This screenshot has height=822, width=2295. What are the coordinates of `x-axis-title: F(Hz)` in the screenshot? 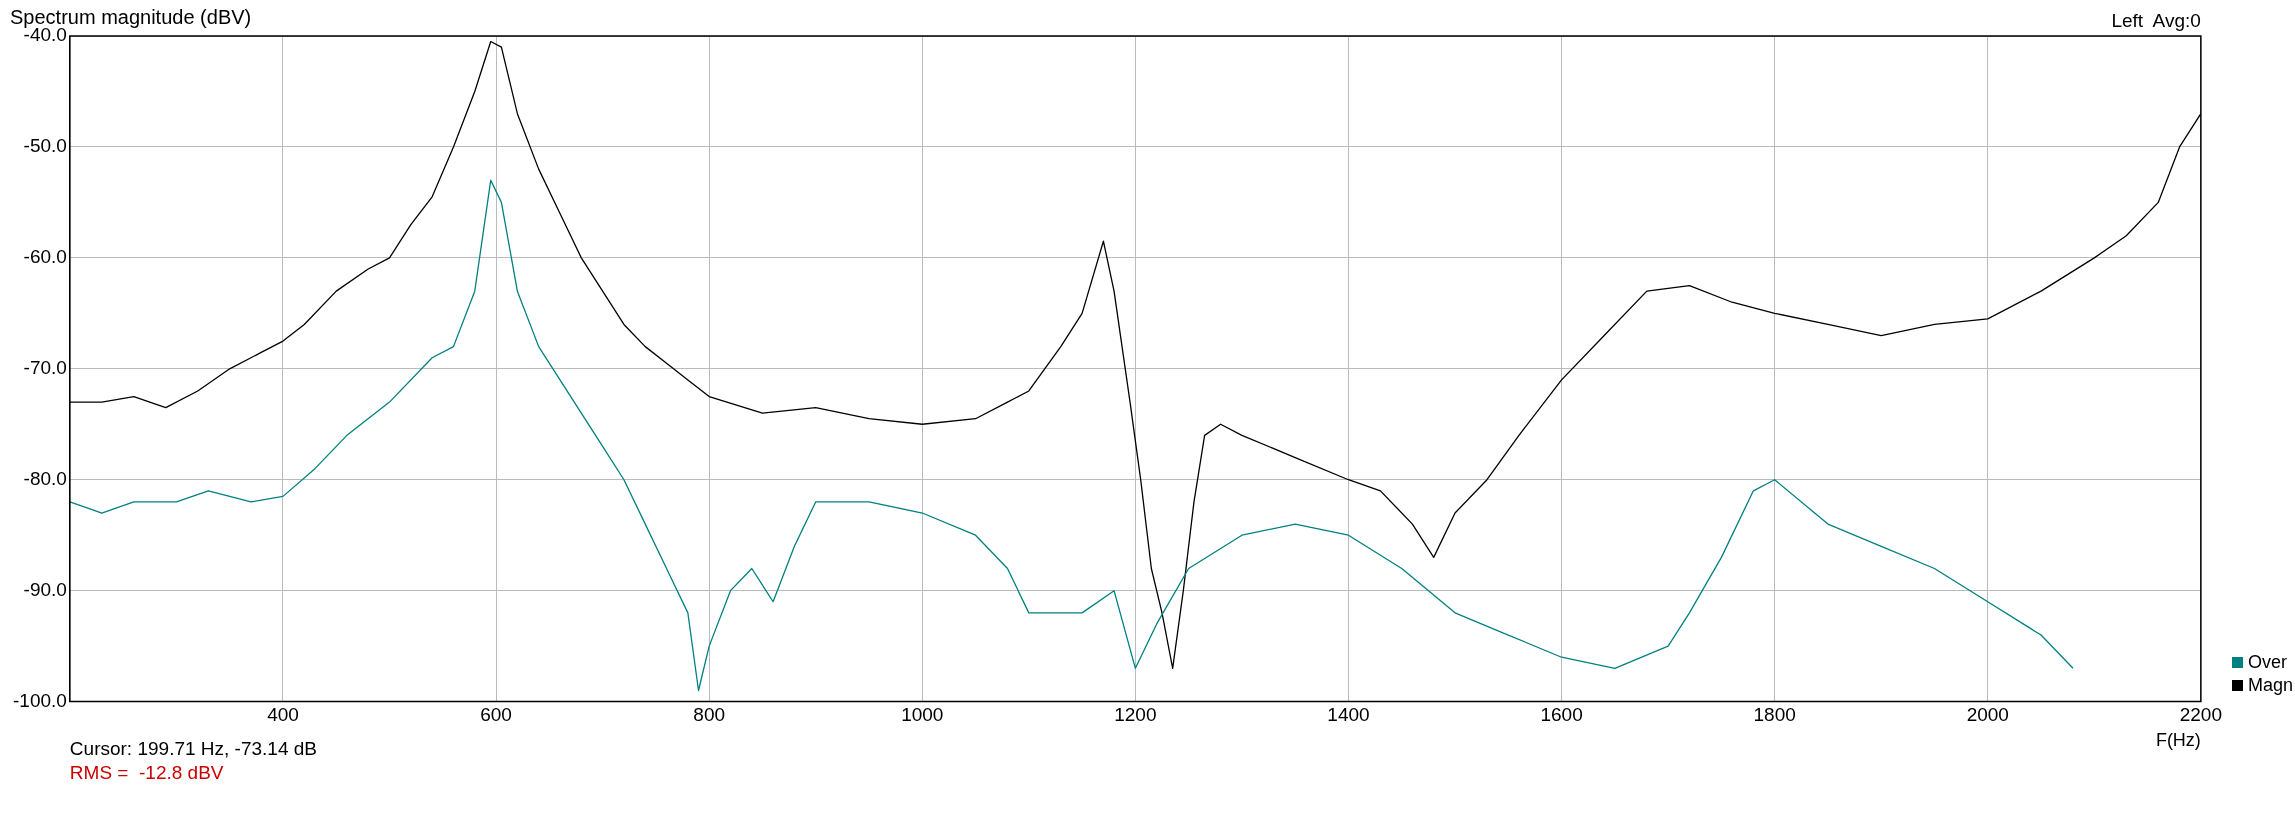 It's located at (2178, 740).